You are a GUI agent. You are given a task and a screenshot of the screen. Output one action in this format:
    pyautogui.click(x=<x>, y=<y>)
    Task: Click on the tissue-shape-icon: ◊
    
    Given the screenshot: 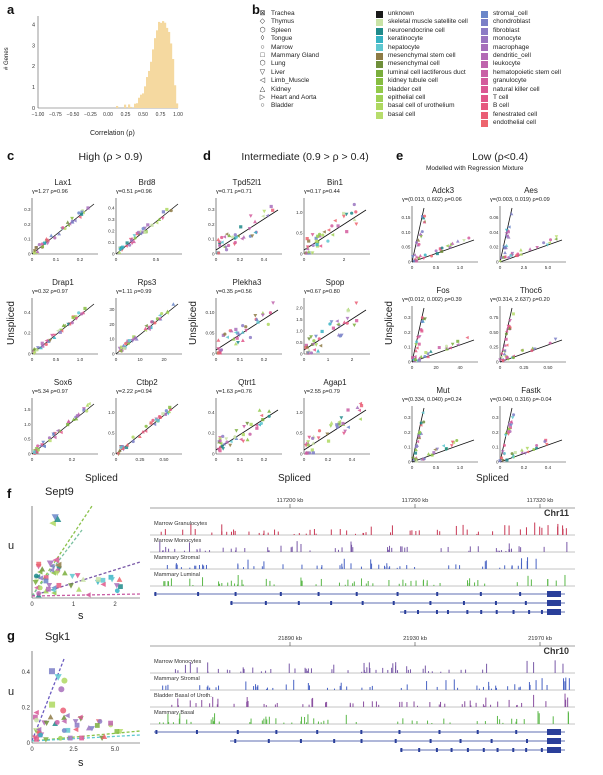 What is the action you would take?
    pyautogui.click(x=262, y=39)
    